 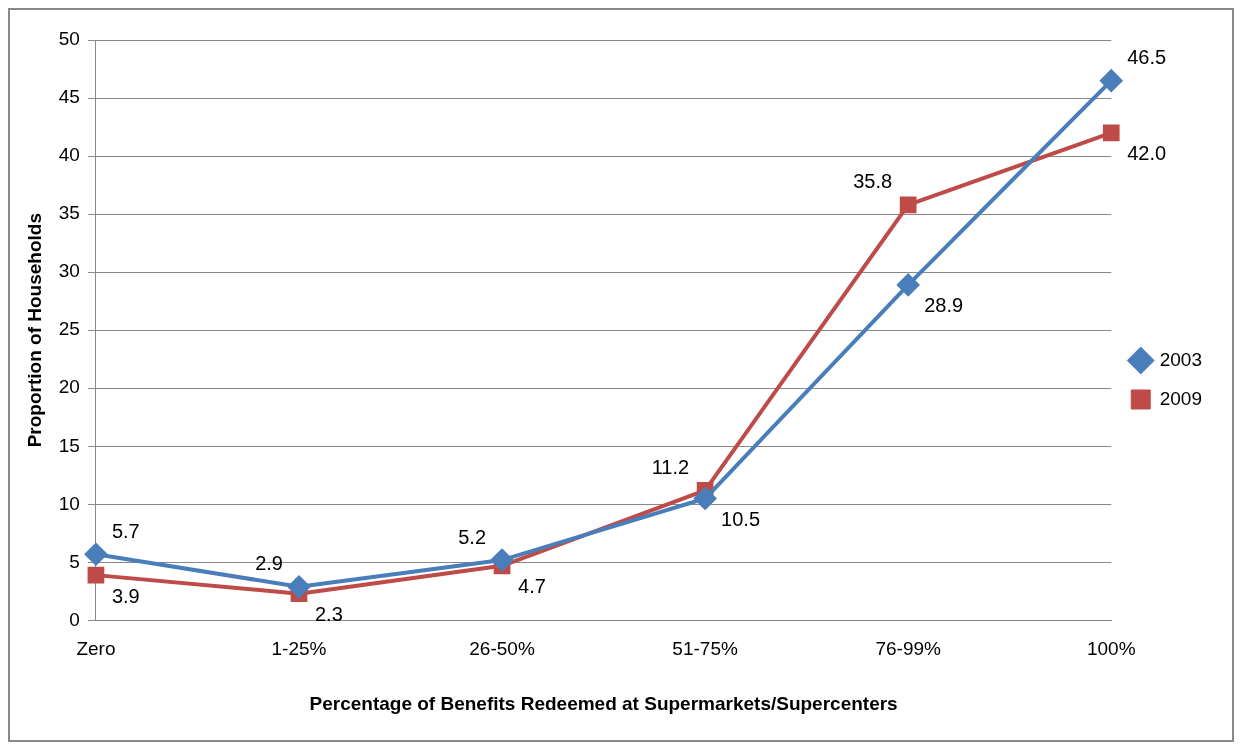 What do you see at coordinates (670, 466) in the screenshot?
I see `data-label: 11.2` at bounding box center [670, 466].